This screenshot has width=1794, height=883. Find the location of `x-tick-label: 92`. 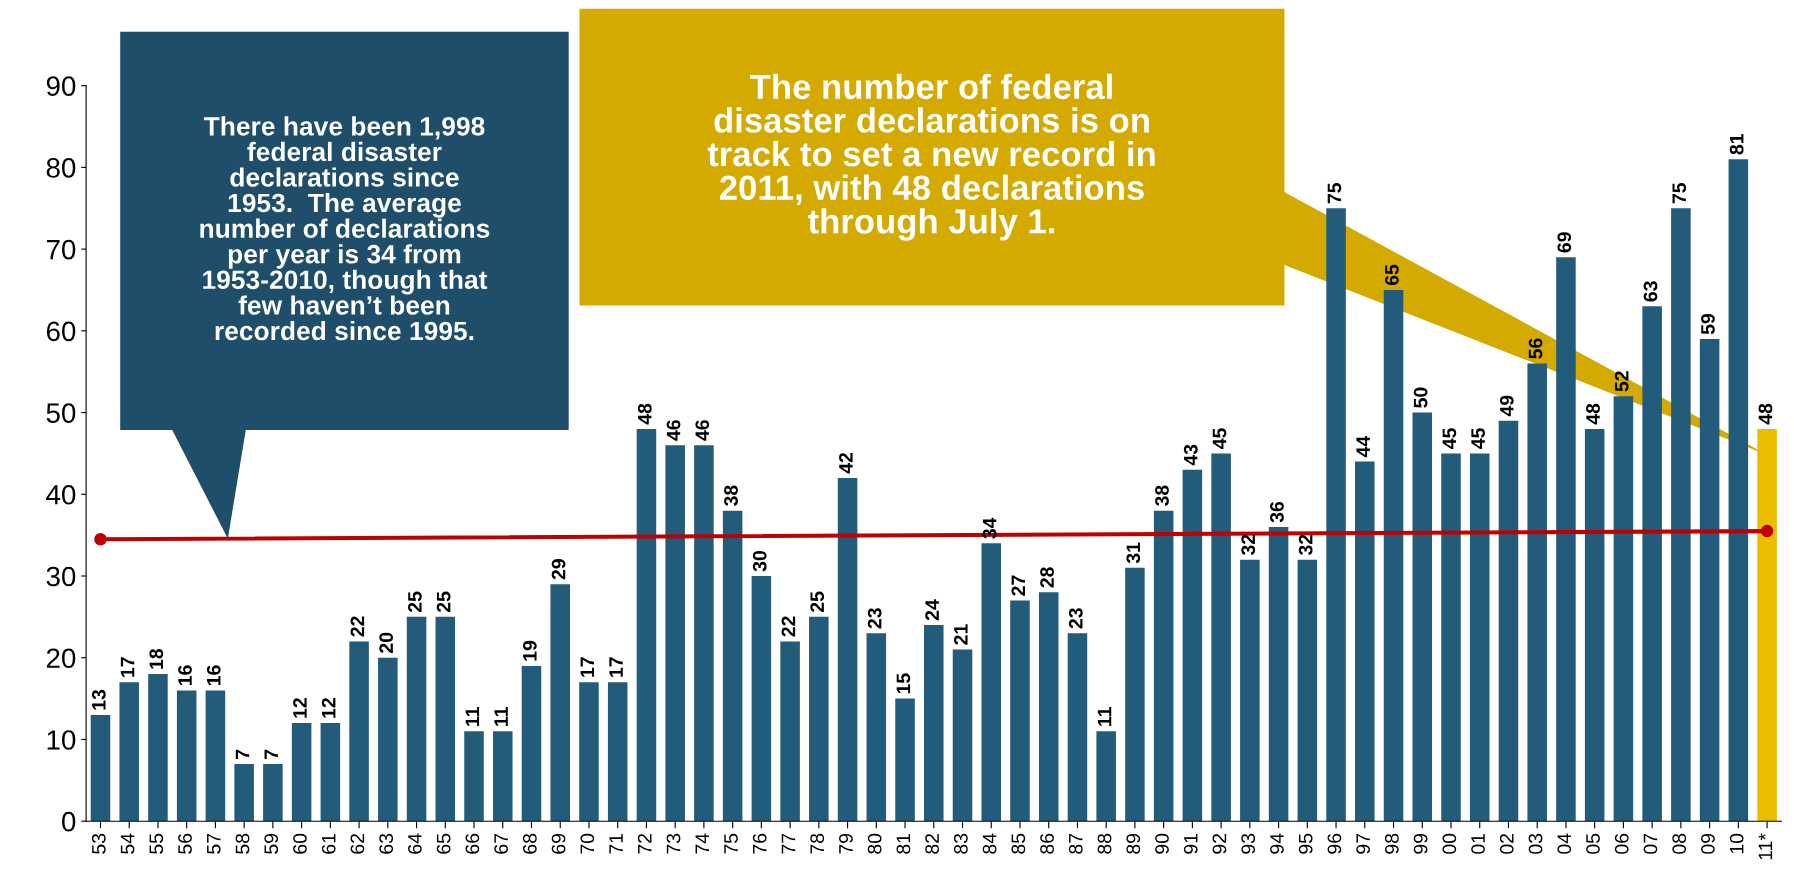

x-tick-label: 92 is located at coordinates (1219, 843).